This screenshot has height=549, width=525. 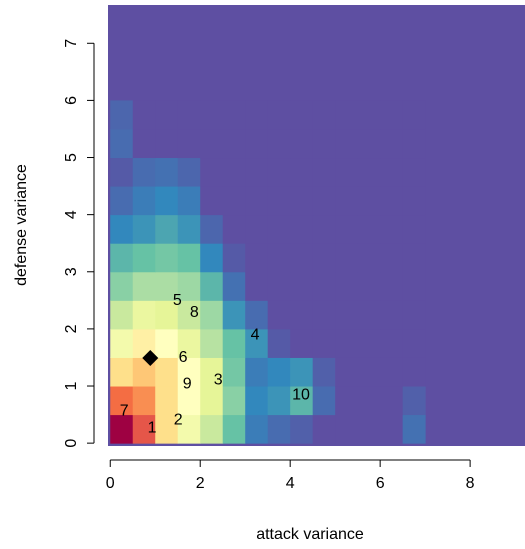 What do you see at coordinates (71, 328) in the screenshot?
I see `y-tick-label: 2` at bounding box center [71, 328].